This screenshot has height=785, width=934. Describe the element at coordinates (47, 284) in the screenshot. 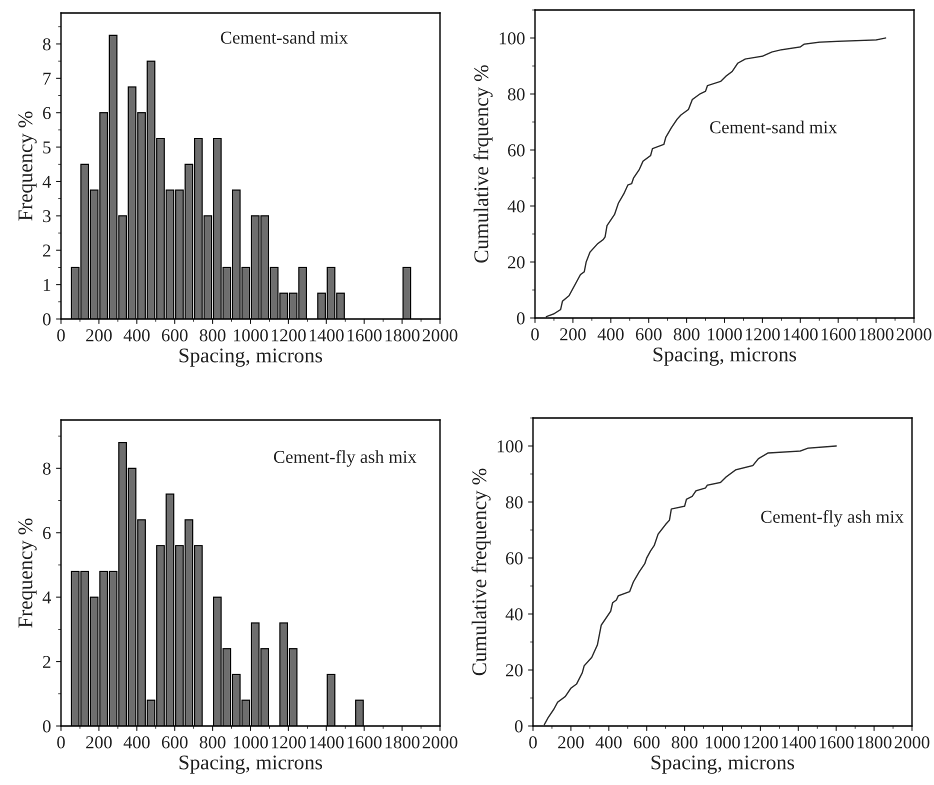

I see `y-tick-label: 1` at that location.